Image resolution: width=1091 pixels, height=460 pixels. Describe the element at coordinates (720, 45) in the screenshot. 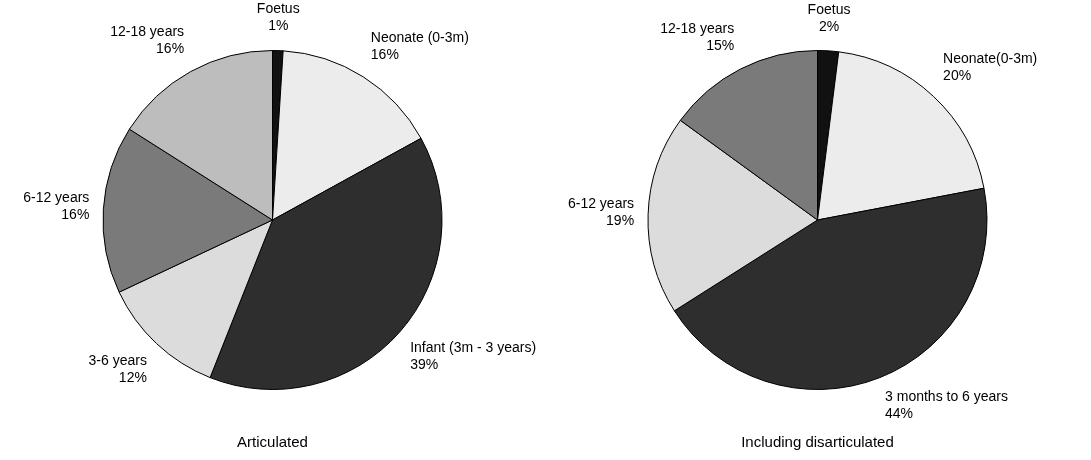

I see `data-label: 15%` at that location.